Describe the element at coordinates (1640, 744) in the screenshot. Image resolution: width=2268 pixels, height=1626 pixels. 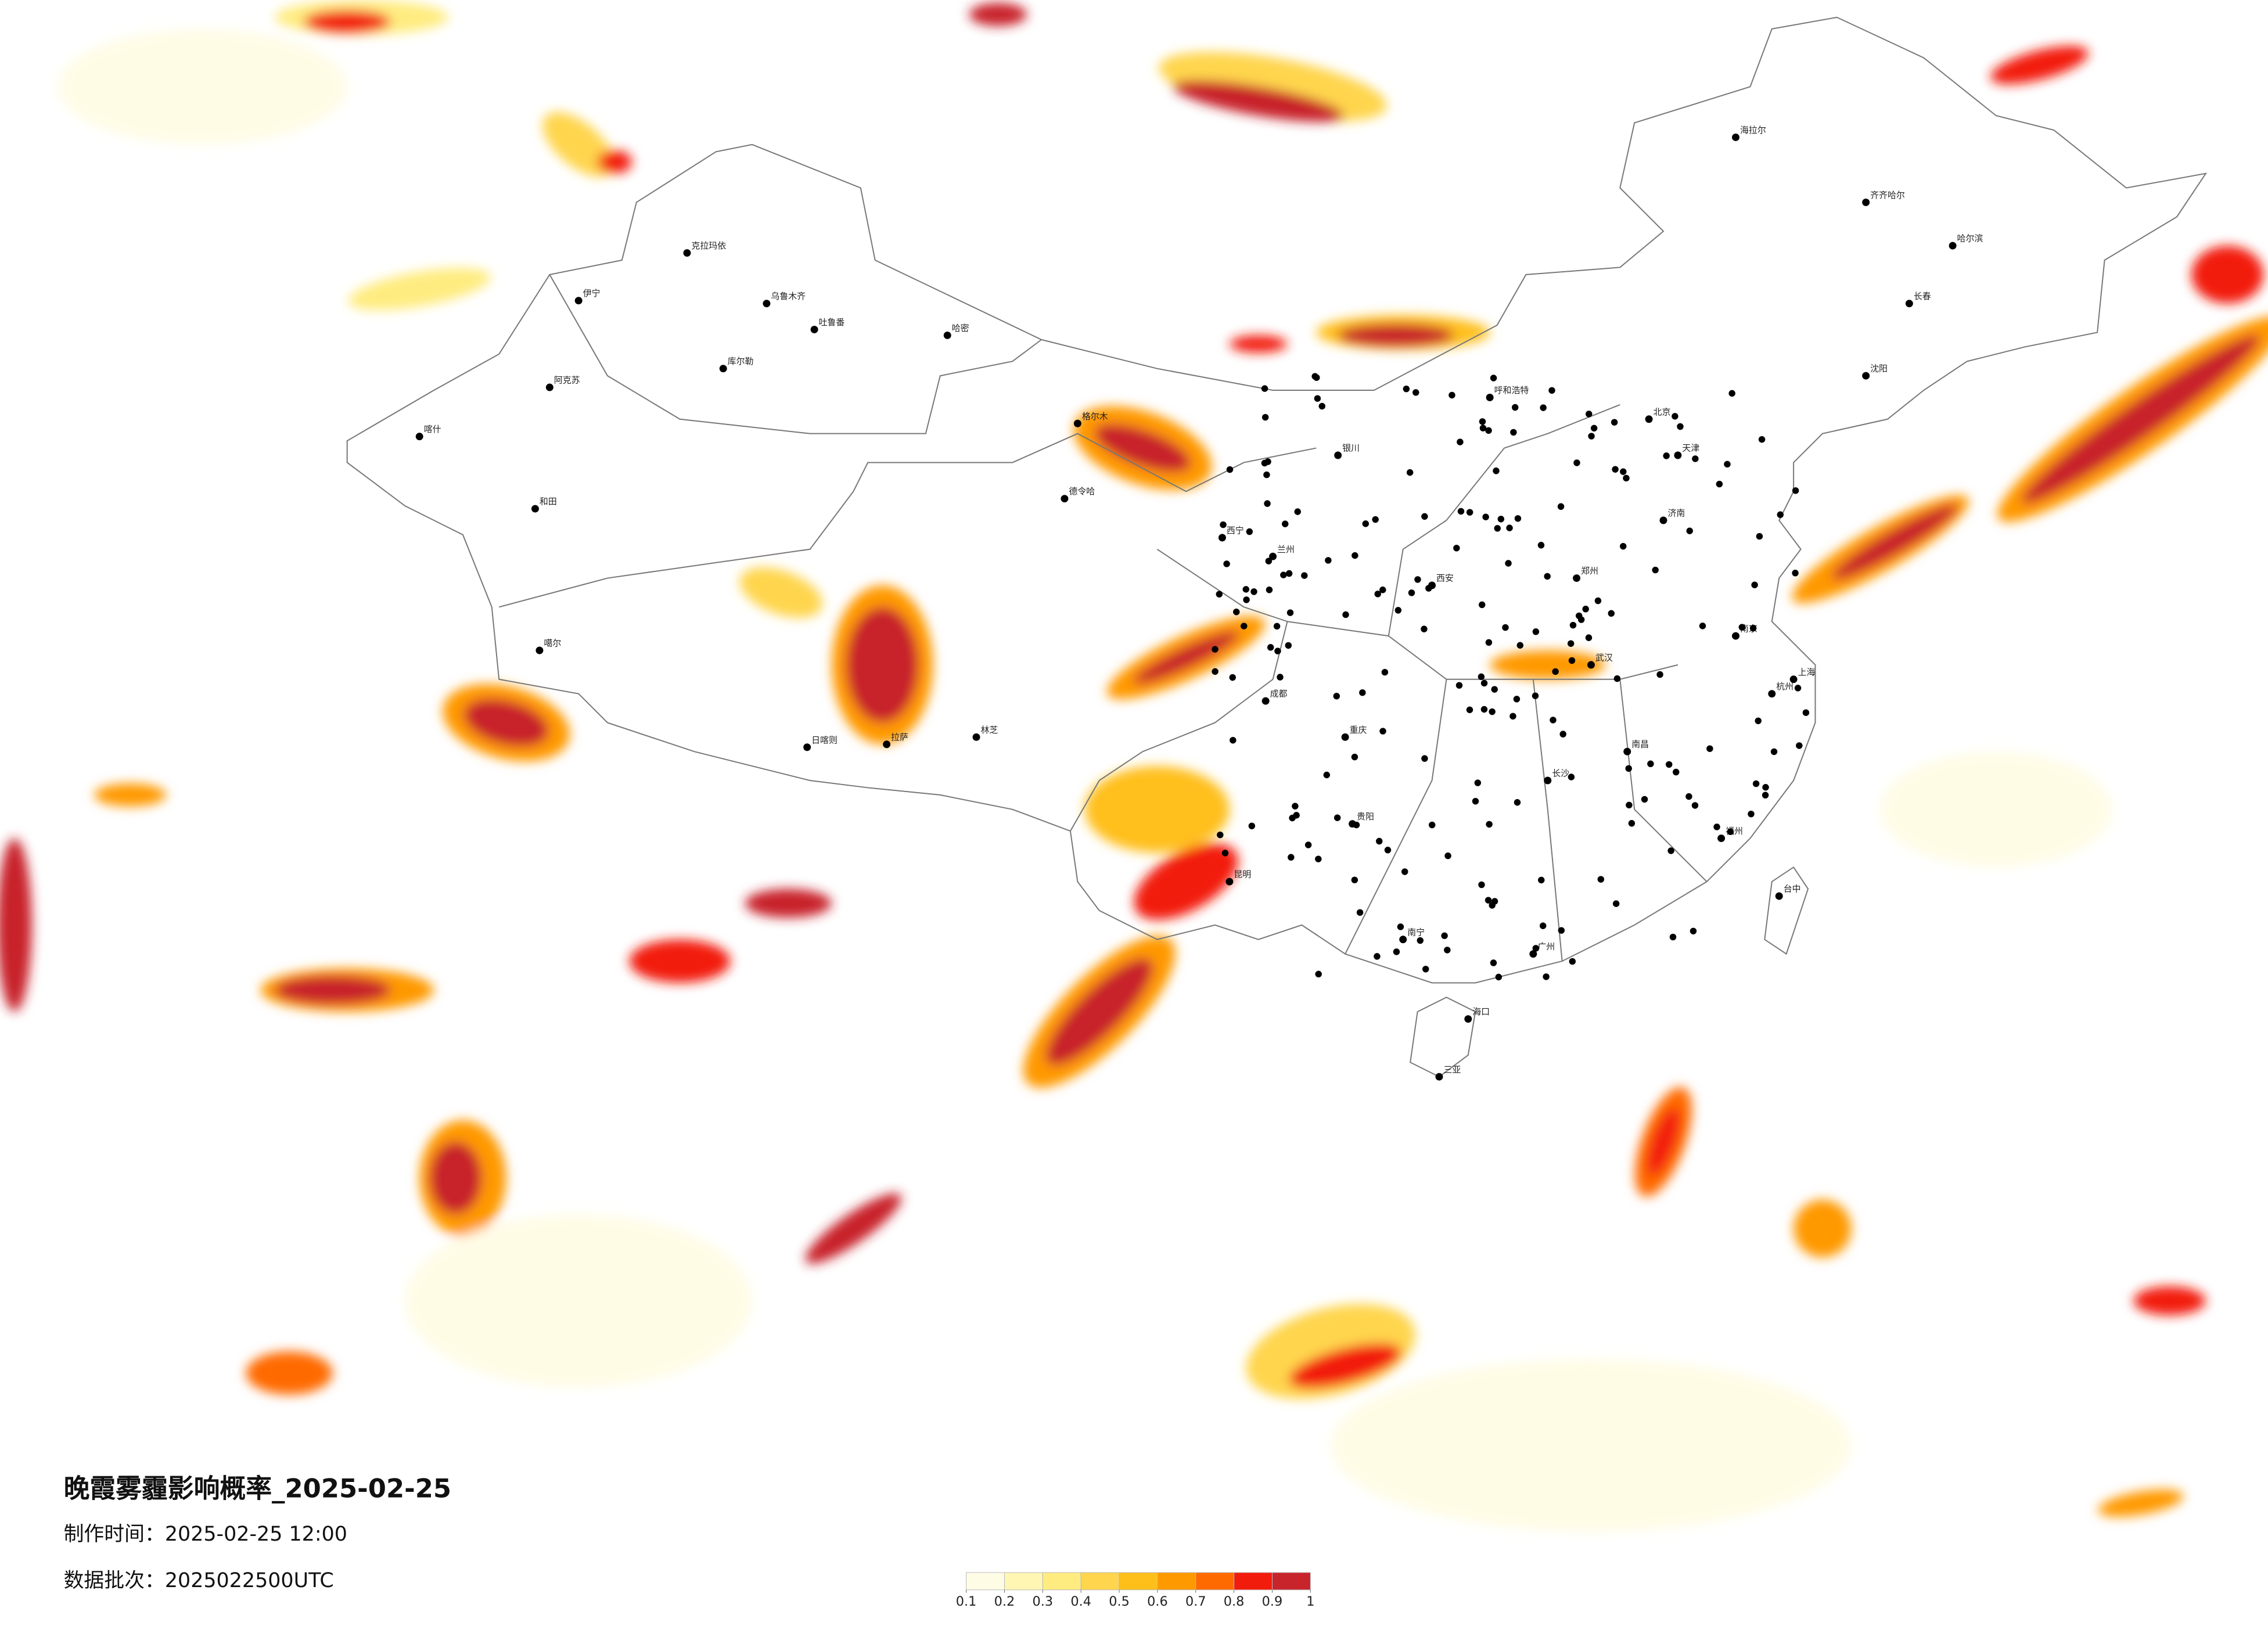
I see `city-label: 南昌` at that location.